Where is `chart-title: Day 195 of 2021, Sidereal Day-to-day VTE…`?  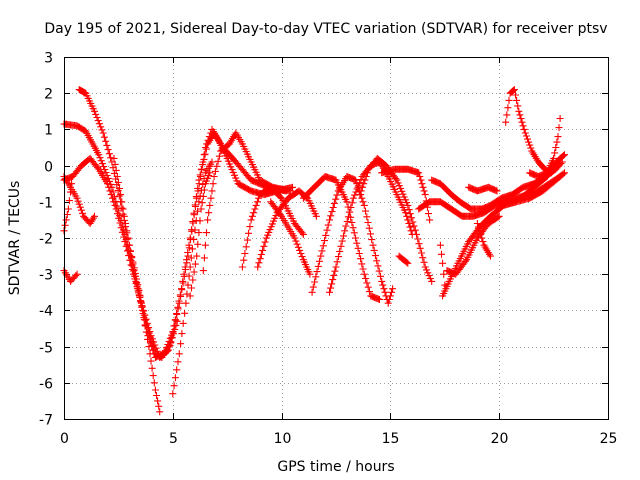
chart-title: Day 195 of 2021, Sidereal Day-to-day VTE… is located at coordinates (325, 29).